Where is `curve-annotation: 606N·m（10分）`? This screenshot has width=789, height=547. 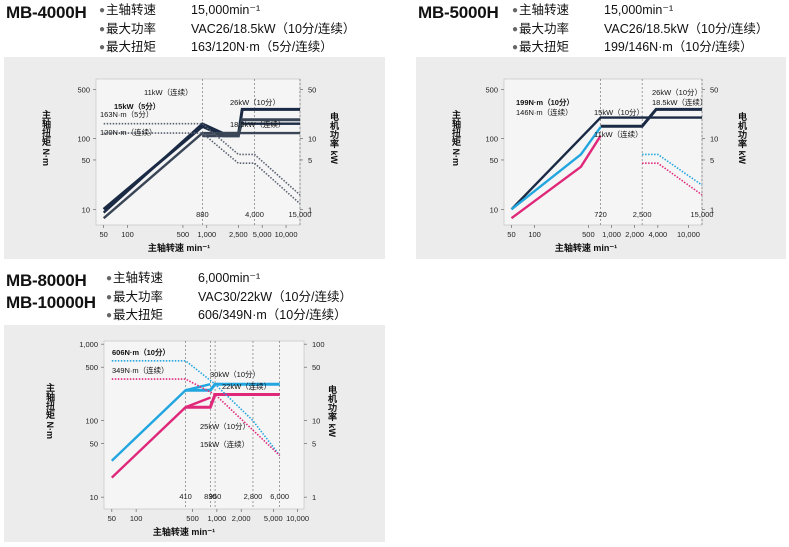 curve-annotation: 606N·m（10分） is located at coordinates (141, 352).